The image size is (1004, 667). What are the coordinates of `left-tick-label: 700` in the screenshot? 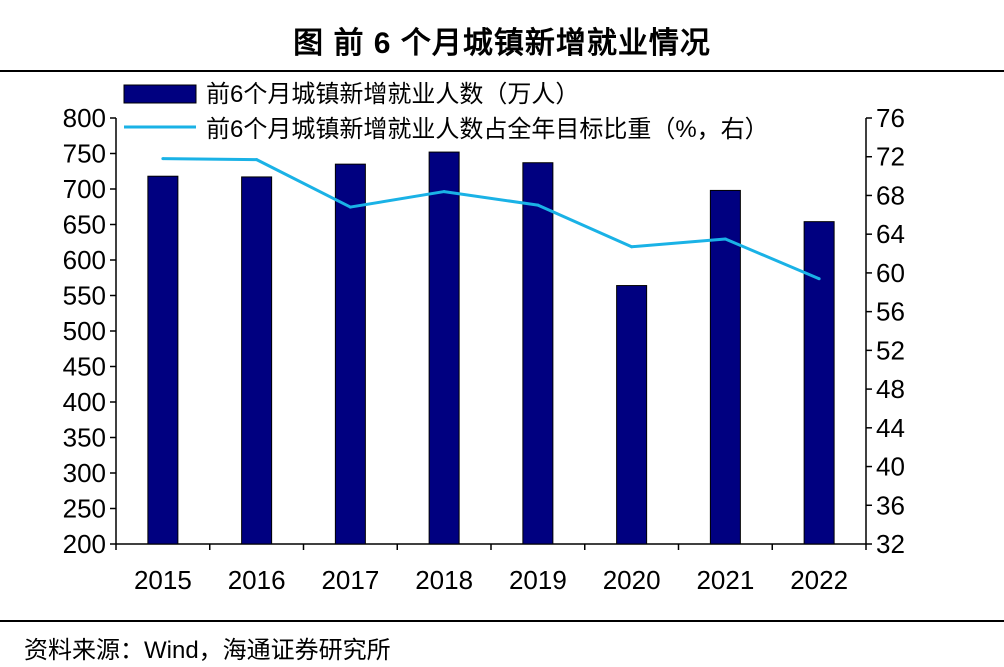 It's located at (84, 189).